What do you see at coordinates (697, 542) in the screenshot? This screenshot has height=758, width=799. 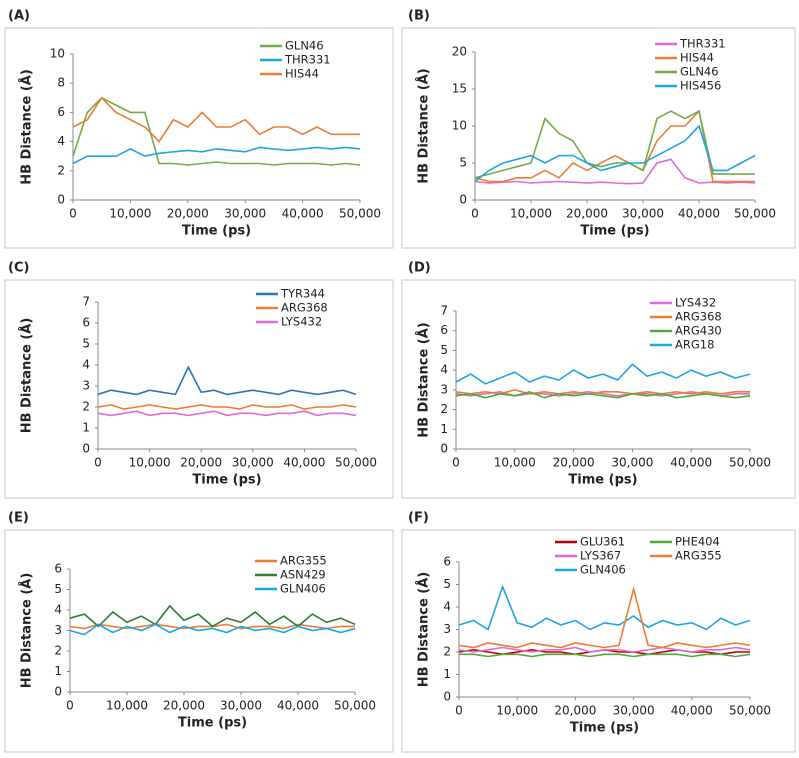 I see `legend-label: PHE404` at bounding box center [697, 542].